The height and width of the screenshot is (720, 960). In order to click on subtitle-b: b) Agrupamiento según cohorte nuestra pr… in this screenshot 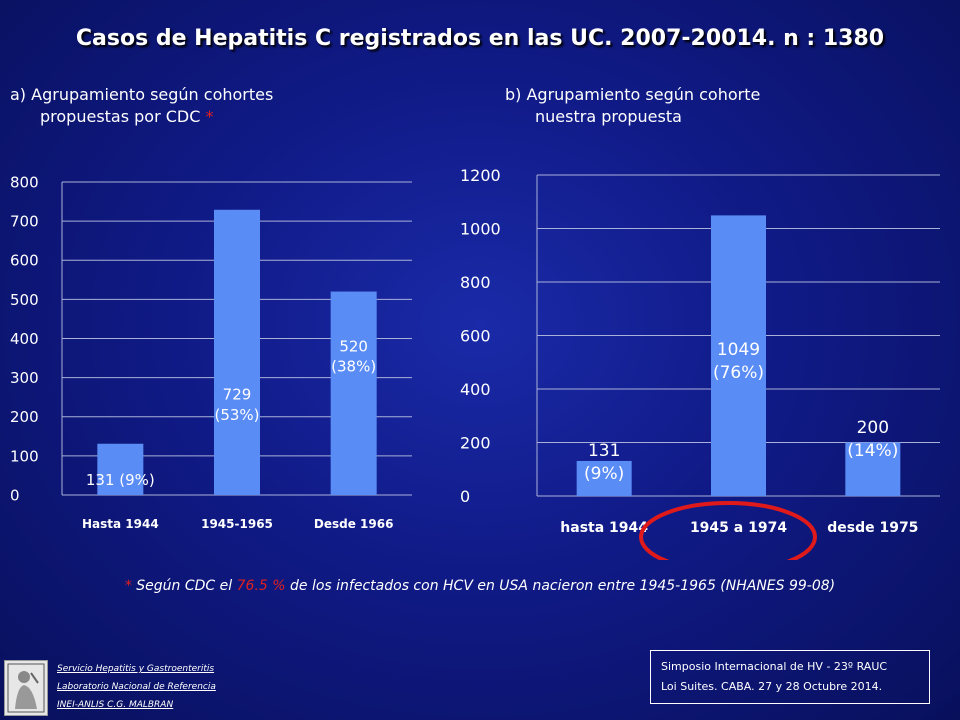, I will do `click(632, 106)`.